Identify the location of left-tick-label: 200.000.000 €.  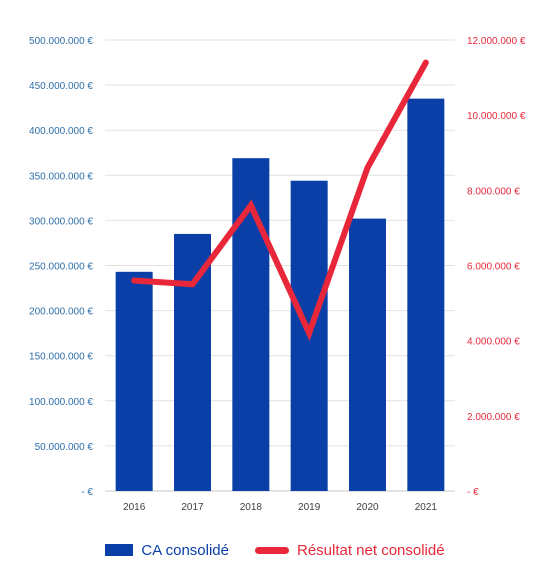
(61, 312).